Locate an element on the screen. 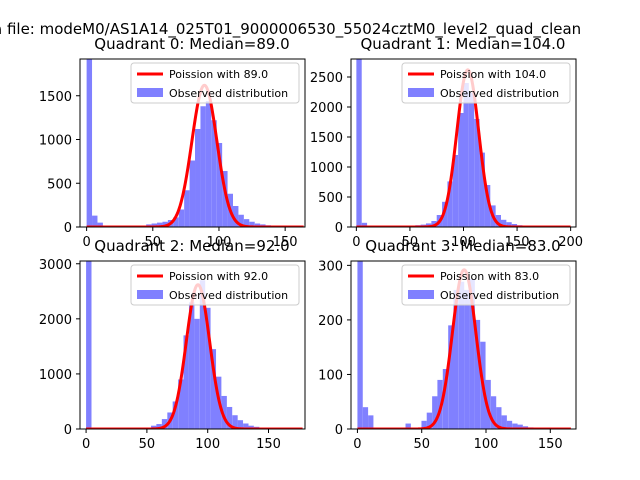 Image resolution: width=640 pixels, height=480 pixels. x-tick-label: 200 is located at coordinates (570, 242).